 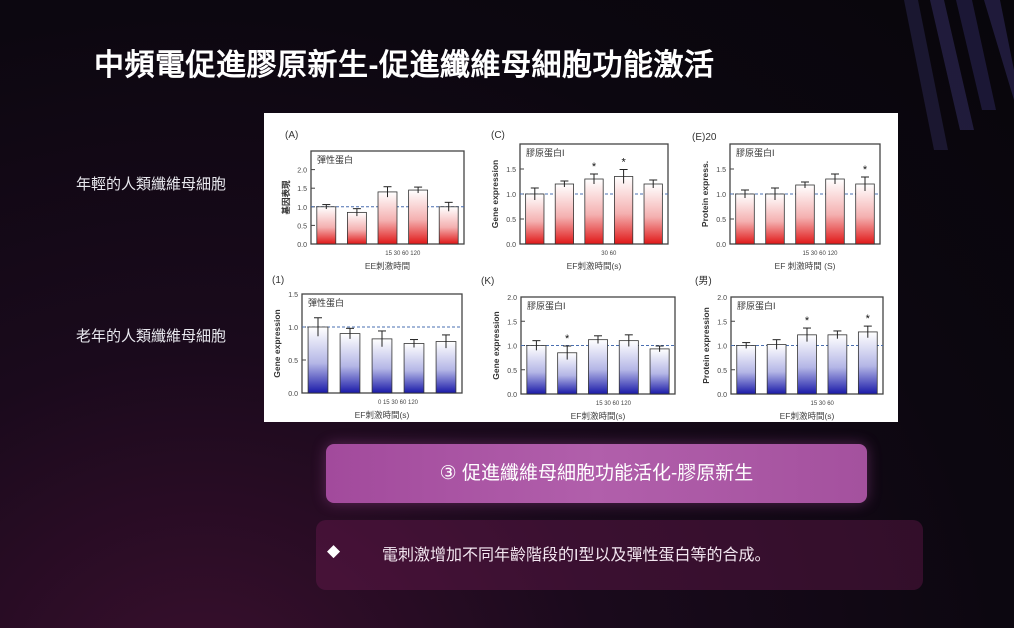 I want to click on chart1-ytick-label: 0.5, so click(x=302, y=226).